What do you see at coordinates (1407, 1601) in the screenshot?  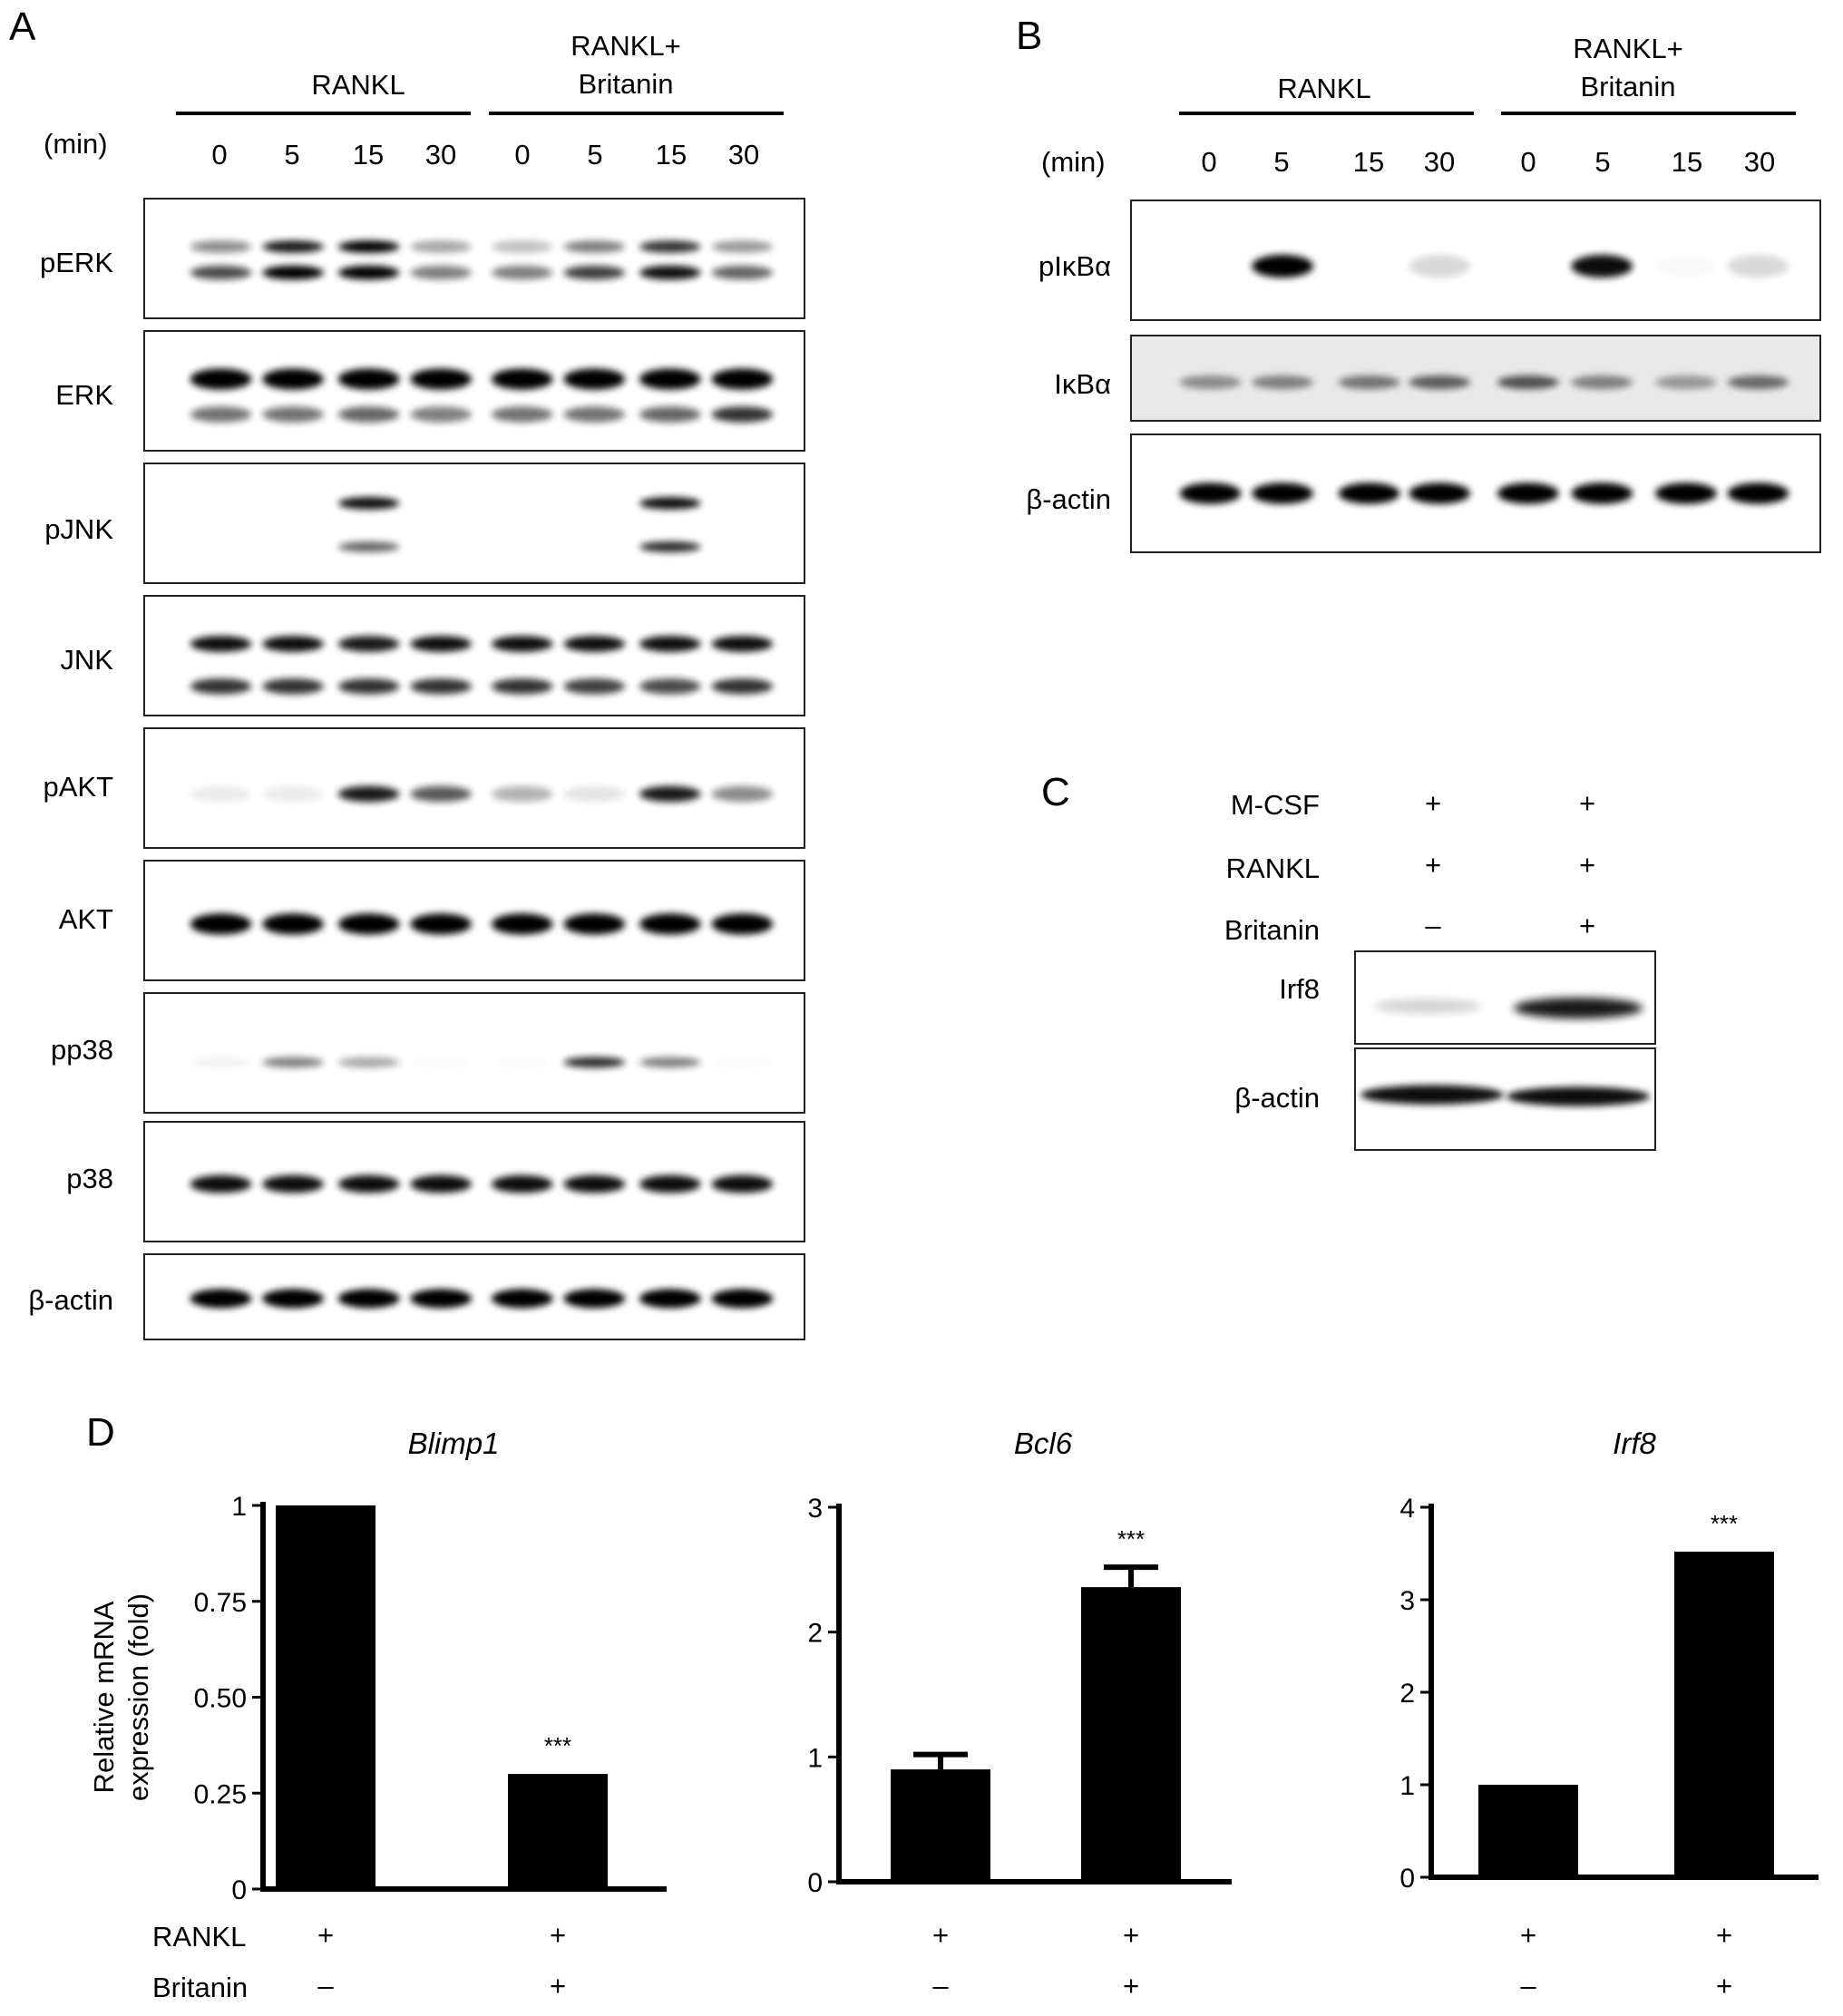 I see `chart-3-tick-label-3: 3` at bounding box center [1407, 1601].